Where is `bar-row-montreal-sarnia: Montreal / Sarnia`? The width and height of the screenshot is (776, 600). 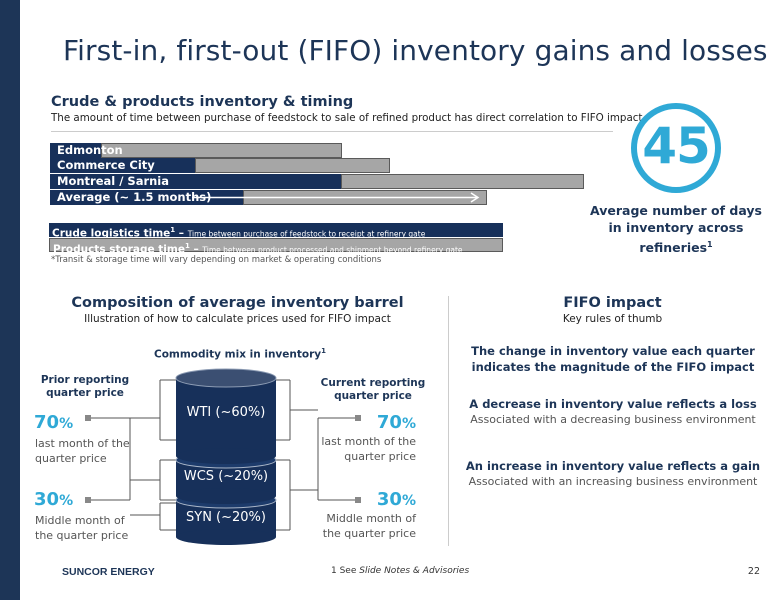
bar-row-montreal-sarnia: Montreal / Sarnia is located at coordinates (317, 181).